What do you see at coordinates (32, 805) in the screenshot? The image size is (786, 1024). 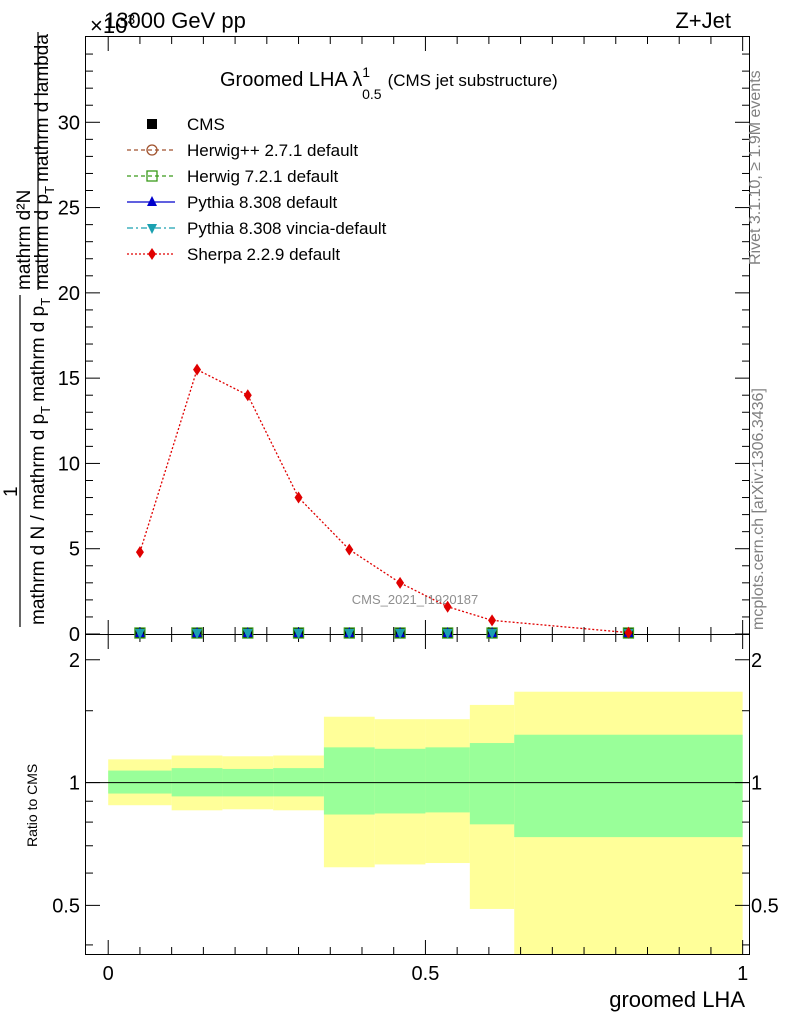 I see `ratio-axis-label: Ratio to CMS` at bounding box center [32, 805].